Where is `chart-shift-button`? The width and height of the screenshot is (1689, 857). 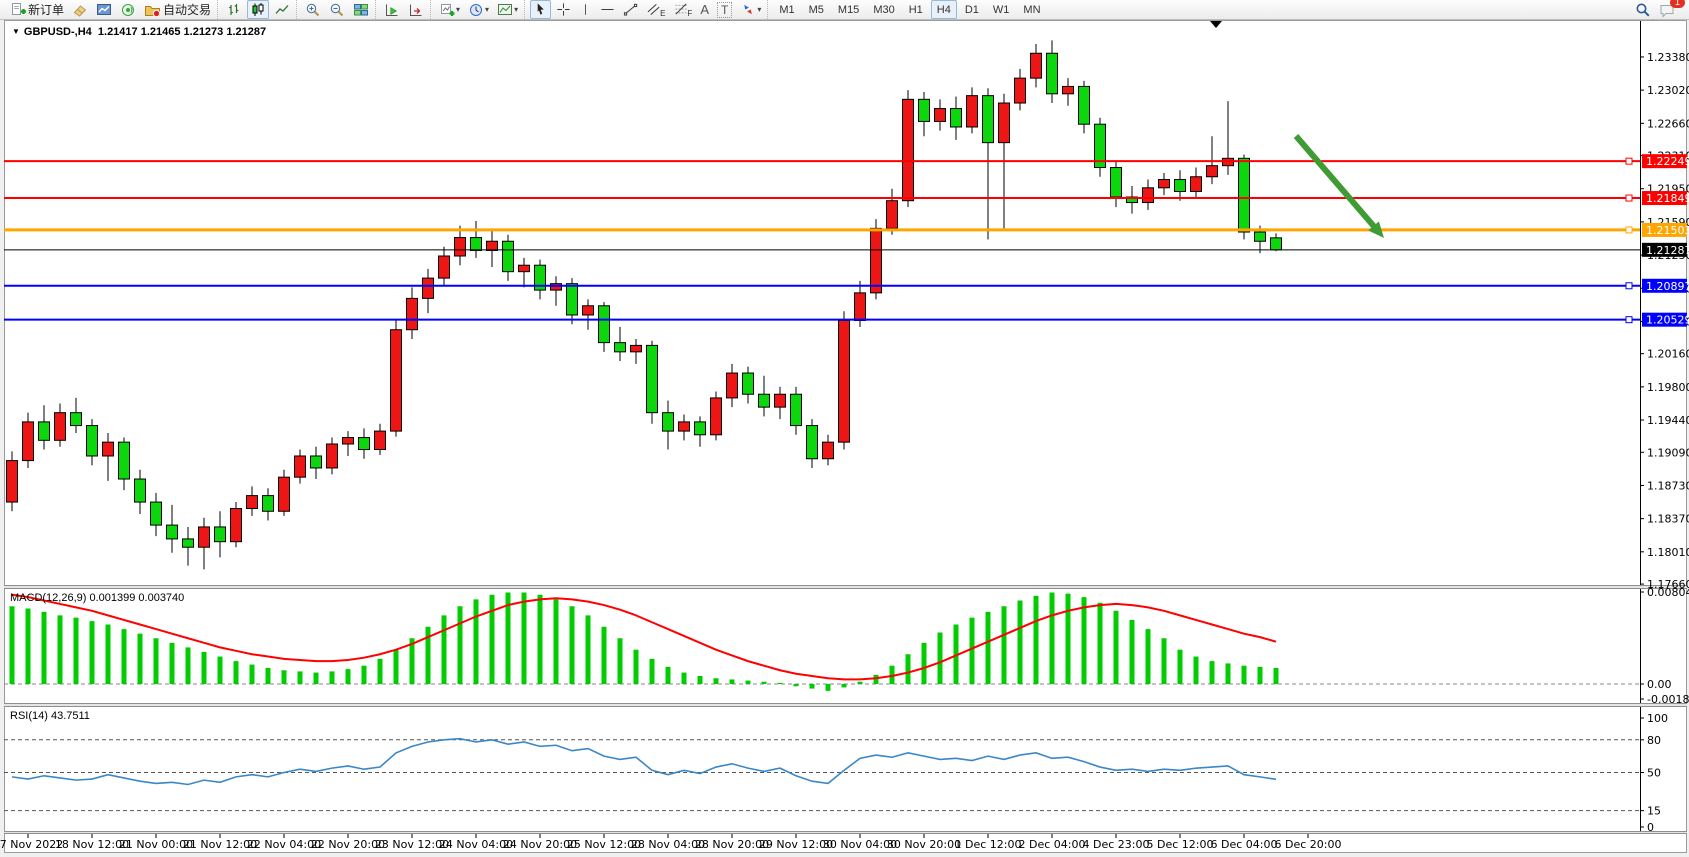 chart-shift-button is located at coordinates (416, 9).